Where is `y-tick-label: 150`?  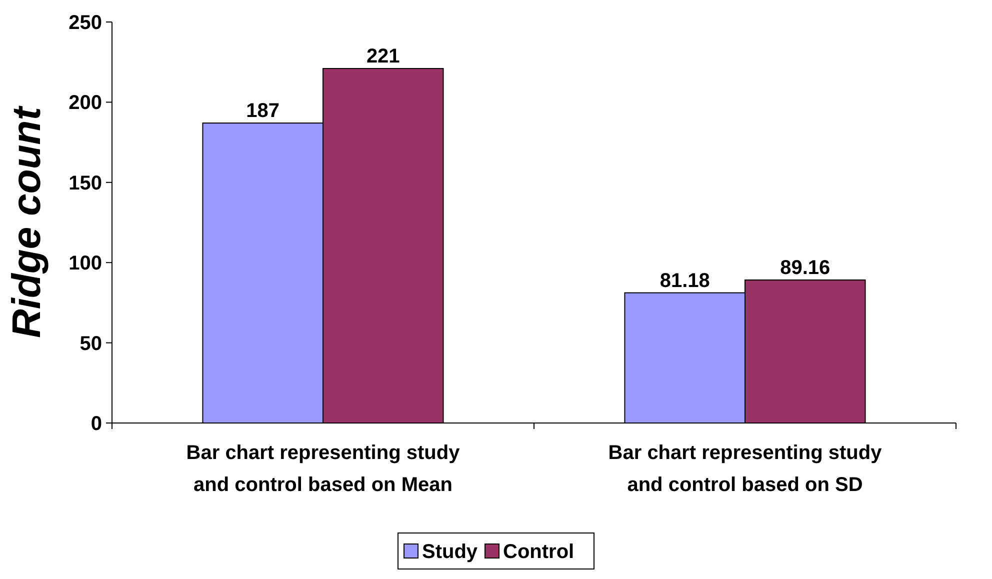 y-tick-label: 150 is located at coordinates (85, 183).